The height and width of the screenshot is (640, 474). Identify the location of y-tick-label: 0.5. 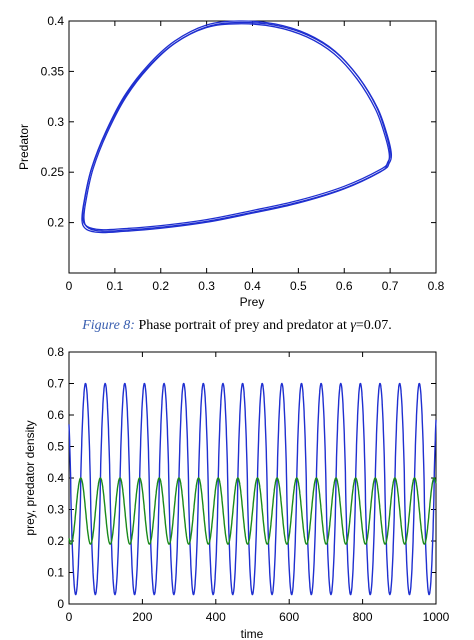
(55, 447).